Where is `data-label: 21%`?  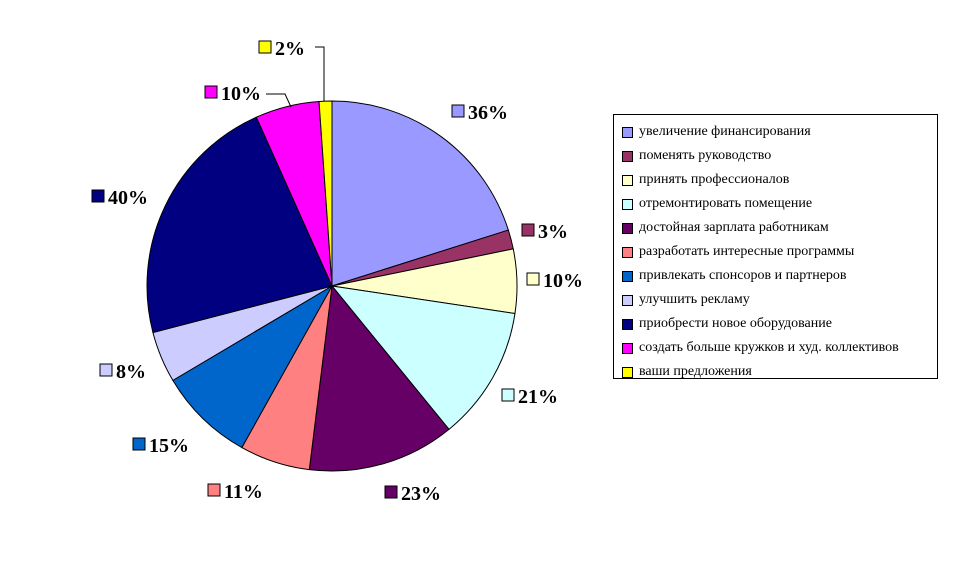
data-label: 21% is located at coordinates (538, 397).